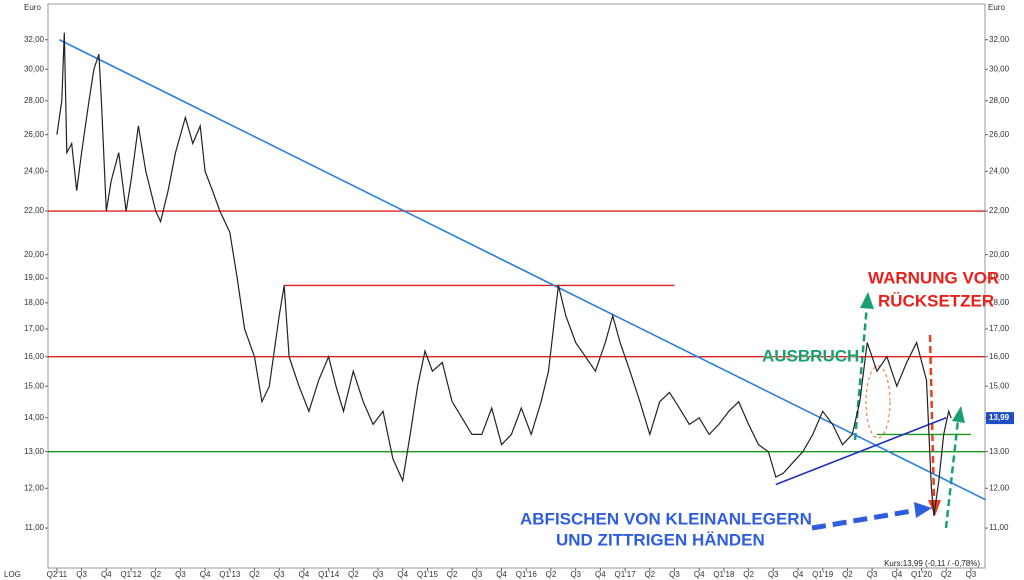  What do you see at coordinates (35, 527) in the screenshot?
I see `y-tick-label: 11,00` at bounding box center [35, 527].